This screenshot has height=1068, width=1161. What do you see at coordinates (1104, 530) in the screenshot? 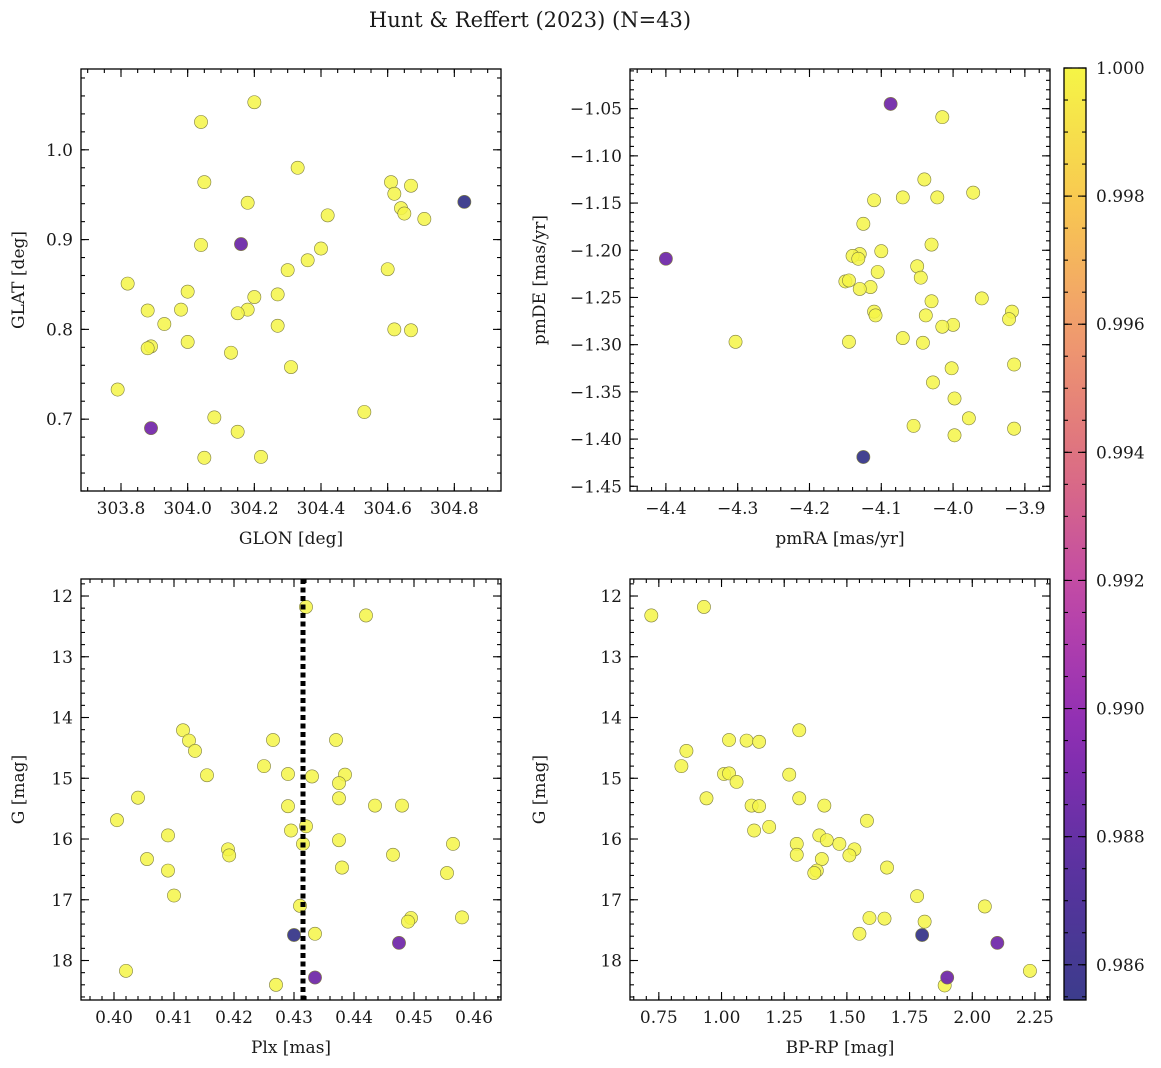
I see `colorbar: 0.986 0.988 0.990 0.992 0.994 0.996 0.998 1.000` at bounding box center [1104, 530].